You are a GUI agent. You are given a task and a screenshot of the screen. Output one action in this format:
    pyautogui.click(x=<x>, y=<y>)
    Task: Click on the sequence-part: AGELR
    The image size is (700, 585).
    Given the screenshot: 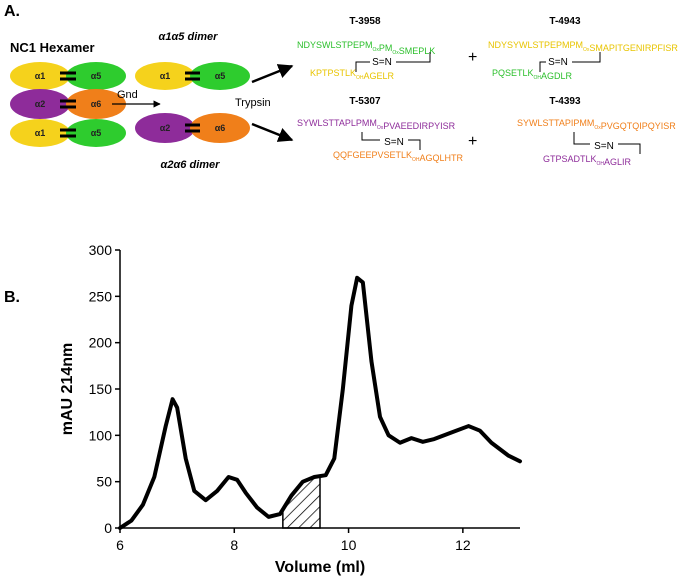 What is the action you would take?
    pyautogui.click(x=379, y=76)
    